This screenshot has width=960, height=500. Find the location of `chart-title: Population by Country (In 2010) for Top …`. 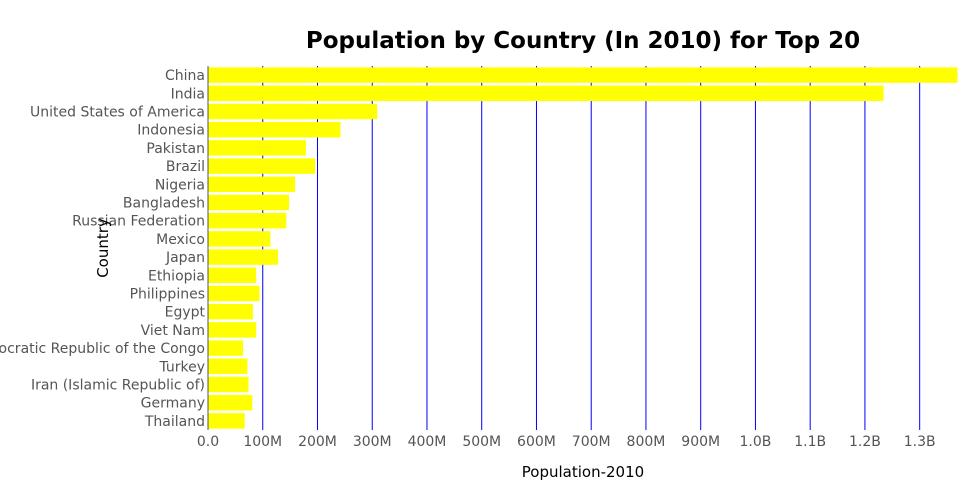

chart-title: Population by Country (In 2010) for Top … is located at coordinates (583, 41).